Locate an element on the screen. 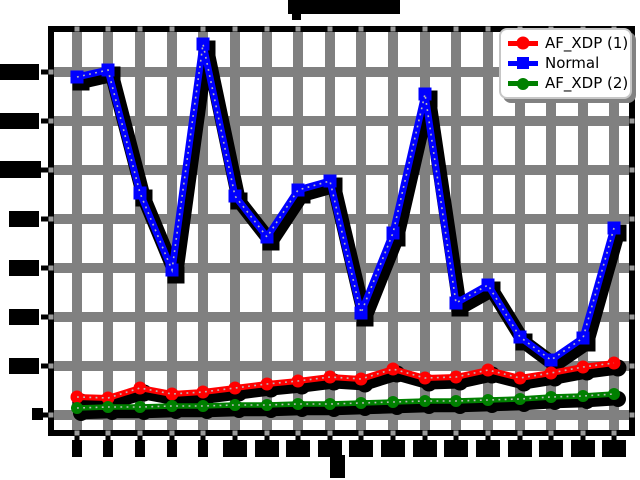  legend: AF_XDP (1) Normal AF_XDP (2) is located at coordinates (565, 63).